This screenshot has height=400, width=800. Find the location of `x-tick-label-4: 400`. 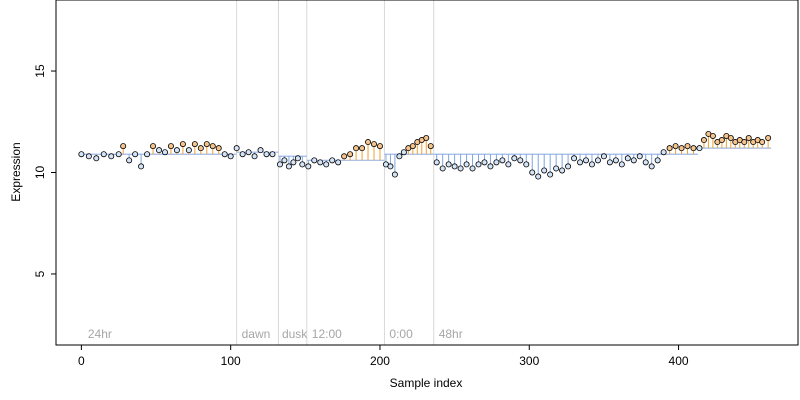

x-tick-label-4: 400 is located at coordinates (679, 361).